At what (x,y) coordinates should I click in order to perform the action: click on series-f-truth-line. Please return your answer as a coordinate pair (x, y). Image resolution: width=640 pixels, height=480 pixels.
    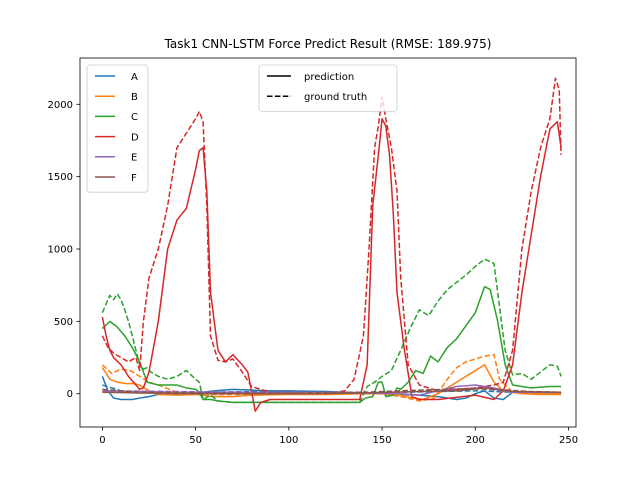
    Looking at the image, I should click on (332, 390).